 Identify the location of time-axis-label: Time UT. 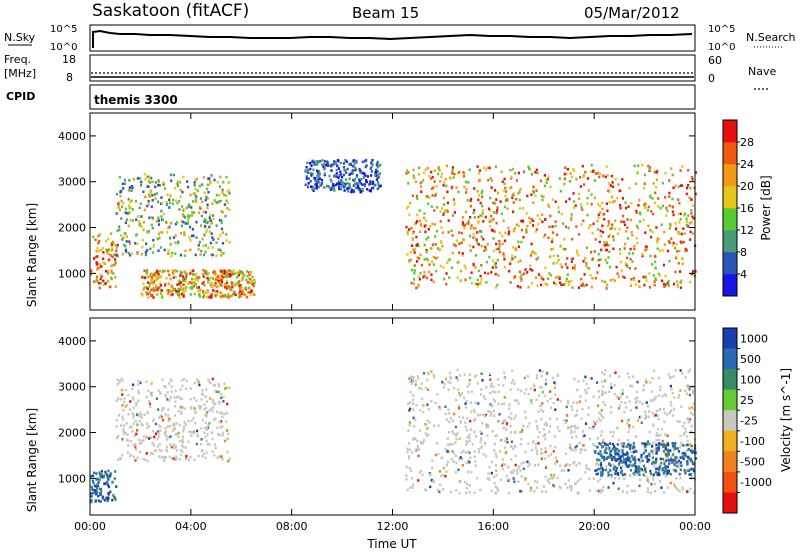
(391, 544).